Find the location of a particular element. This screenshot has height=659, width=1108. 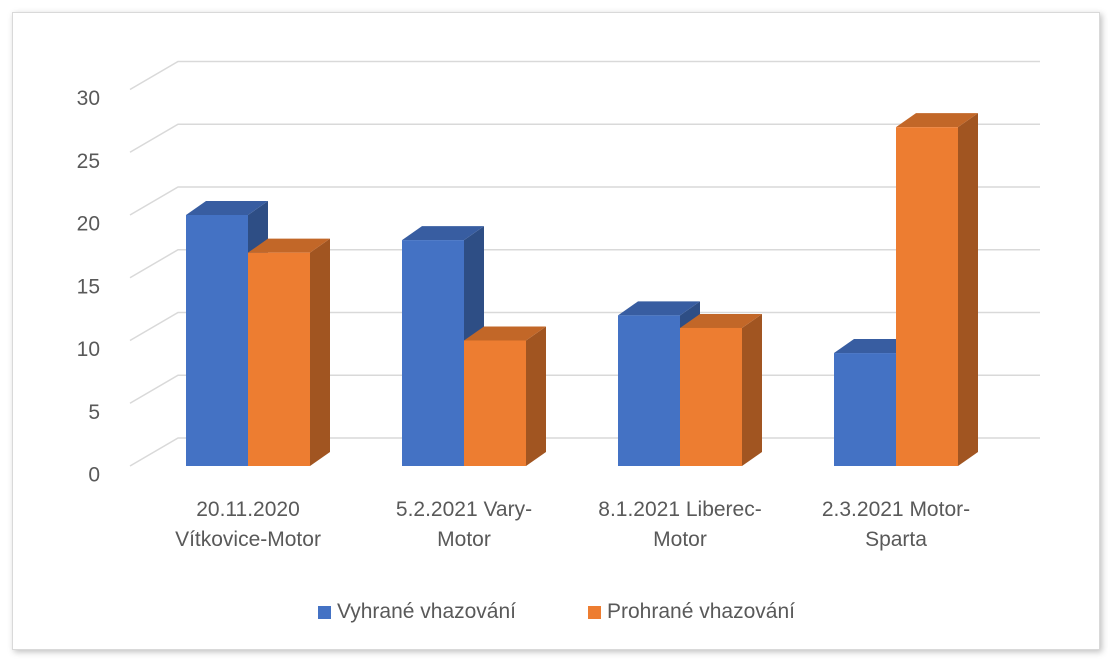

y-tick-label: 30 is located at coordinates (88, 98).